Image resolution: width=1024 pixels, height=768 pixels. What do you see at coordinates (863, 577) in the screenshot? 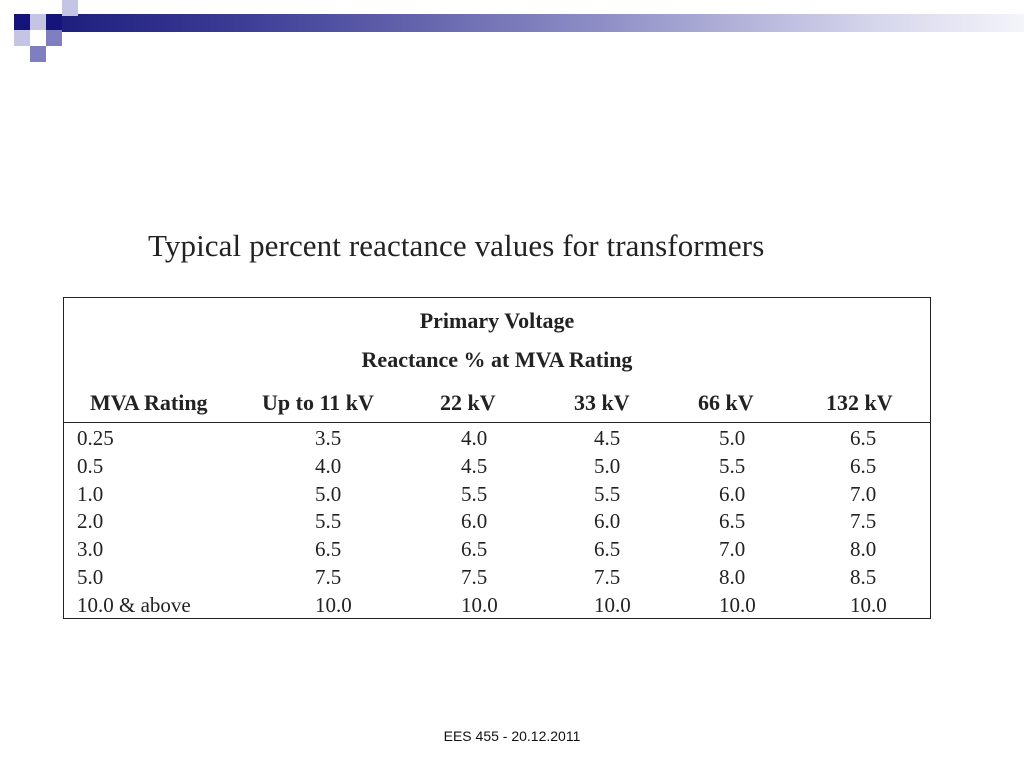
I see `table-cell: 8.5` at bounding box center [863, 577].